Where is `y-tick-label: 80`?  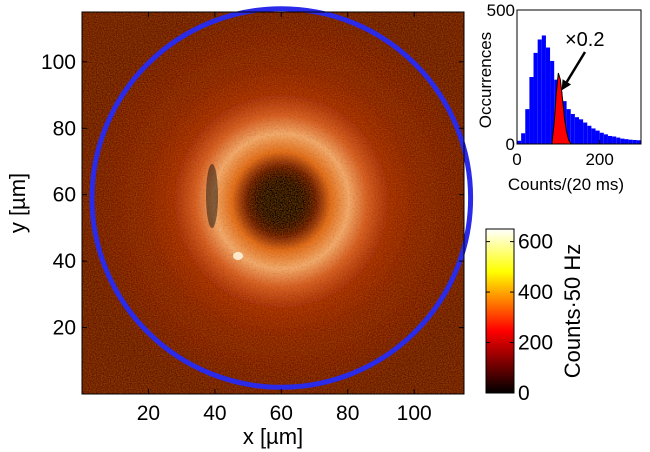 y-tick-label: 80 is located at coordinates (64, 128).